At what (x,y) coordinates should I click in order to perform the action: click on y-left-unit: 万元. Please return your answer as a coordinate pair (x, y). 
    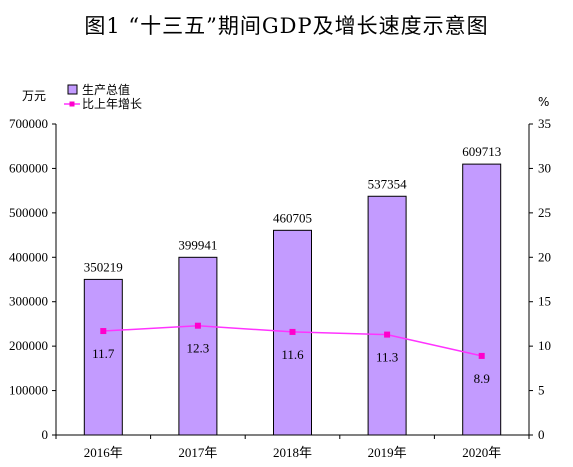
    Looking at the image, I should click on (34, 96).